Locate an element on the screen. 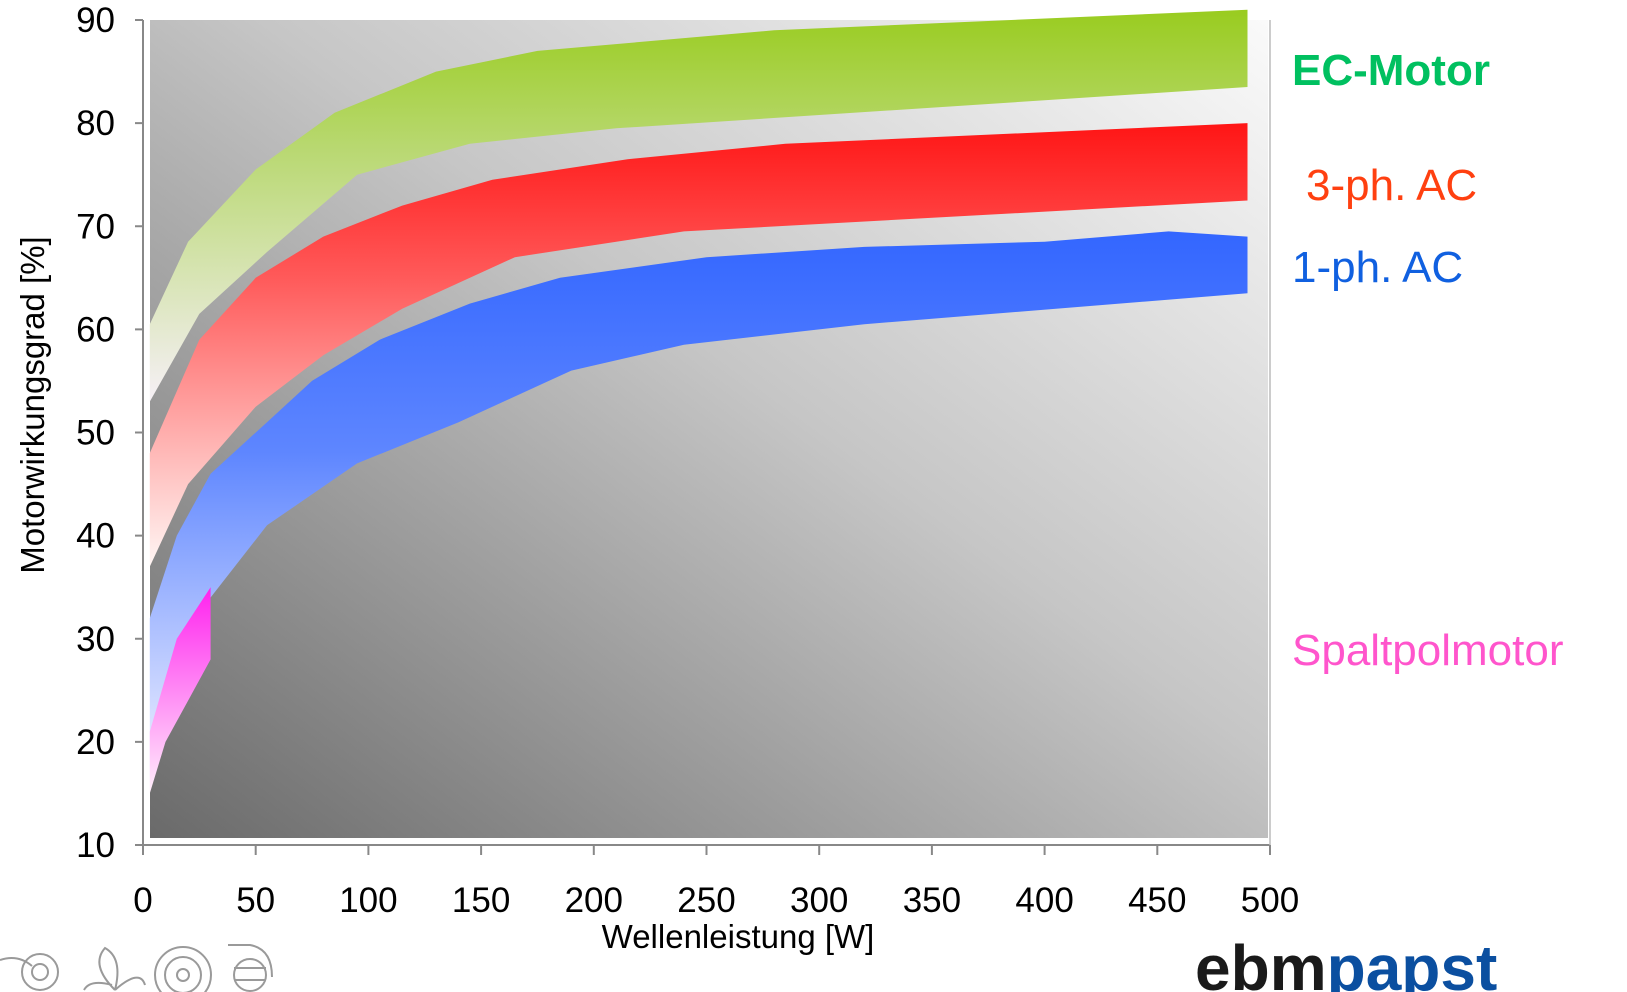 The height and width of the screenshot is (992, 1627). y-tick-label: 50 is located at coordinates (95, 433).